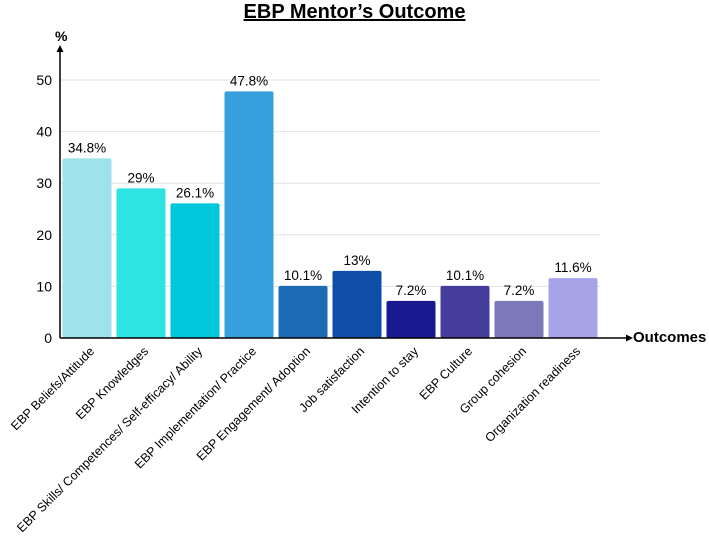  Describe the element at coordinates (44, 80) in the screenshot. I see `y-tick-label: 50` at that location.